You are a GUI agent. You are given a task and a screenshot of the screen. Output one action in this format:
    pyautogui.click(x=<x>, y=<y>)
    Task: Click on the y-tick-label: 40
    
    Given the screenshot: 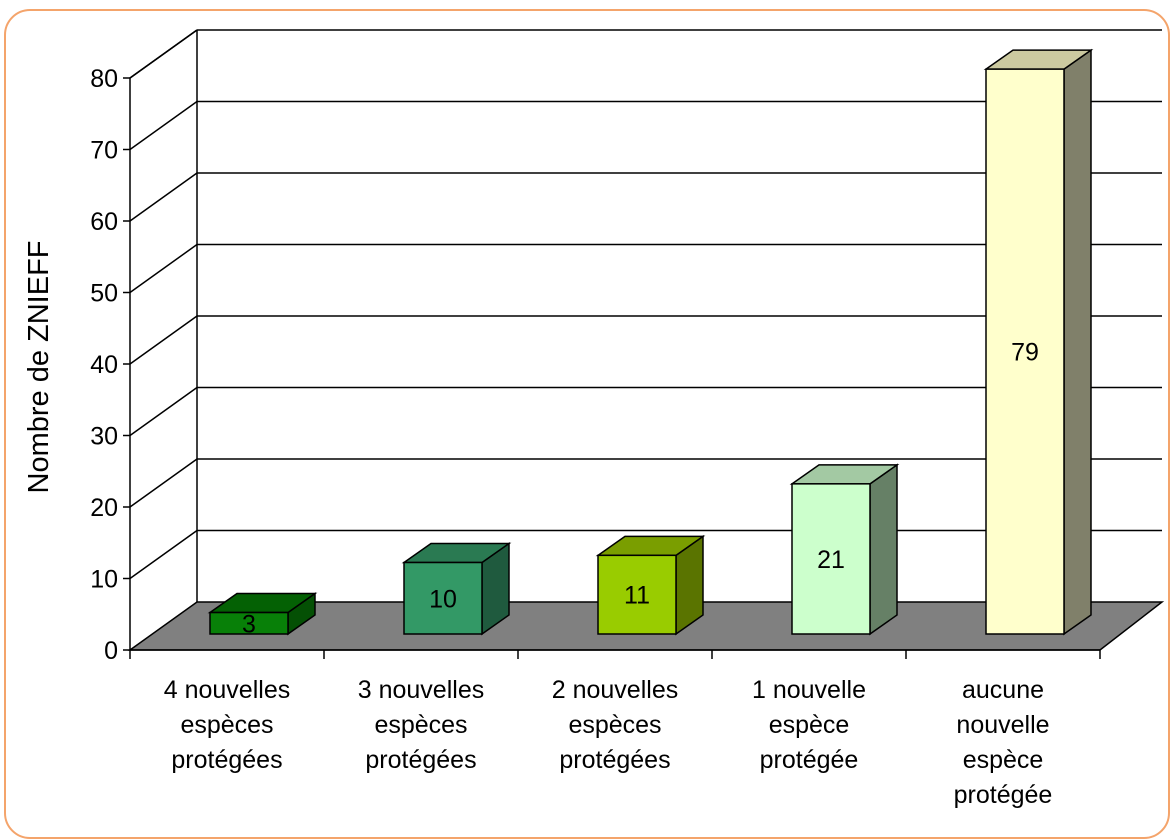 What is the action you would take?
    pyautogui.click(x=104, y=365)
    